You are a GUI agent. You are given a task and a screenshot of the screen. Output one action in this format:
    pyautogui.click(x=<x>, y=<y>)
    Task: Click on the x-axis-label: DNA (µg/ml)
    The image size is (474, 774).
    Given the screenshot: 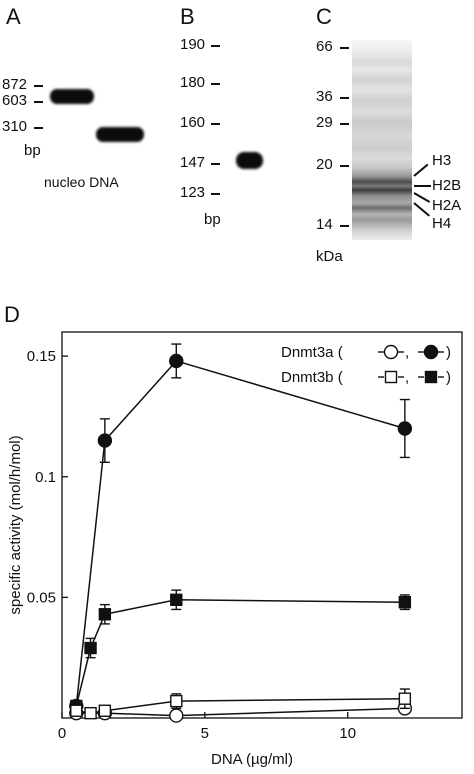 What is the action you would take?
    pyautogui.click(x=252, y=759)
    